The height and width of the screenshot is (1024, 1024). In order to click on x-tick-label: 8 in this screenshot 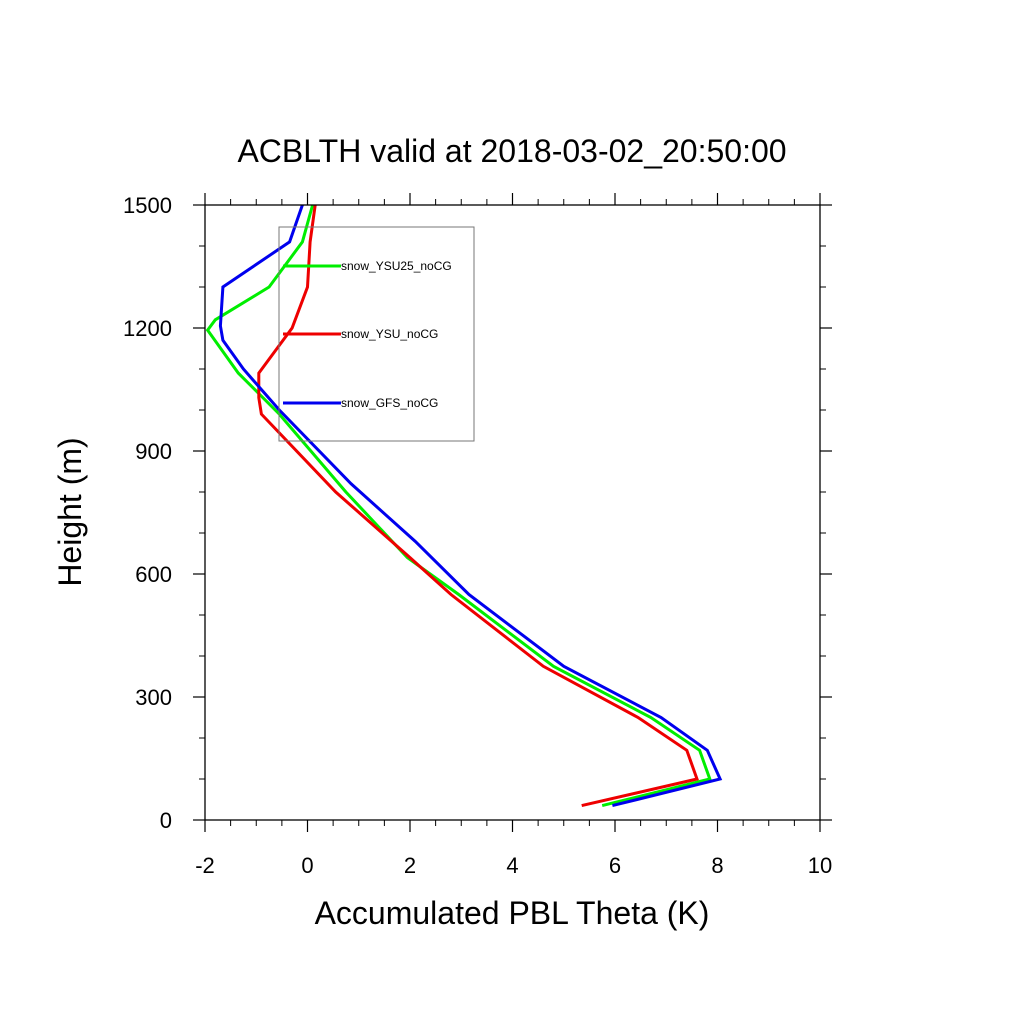, I will do `click(717, 865)`.